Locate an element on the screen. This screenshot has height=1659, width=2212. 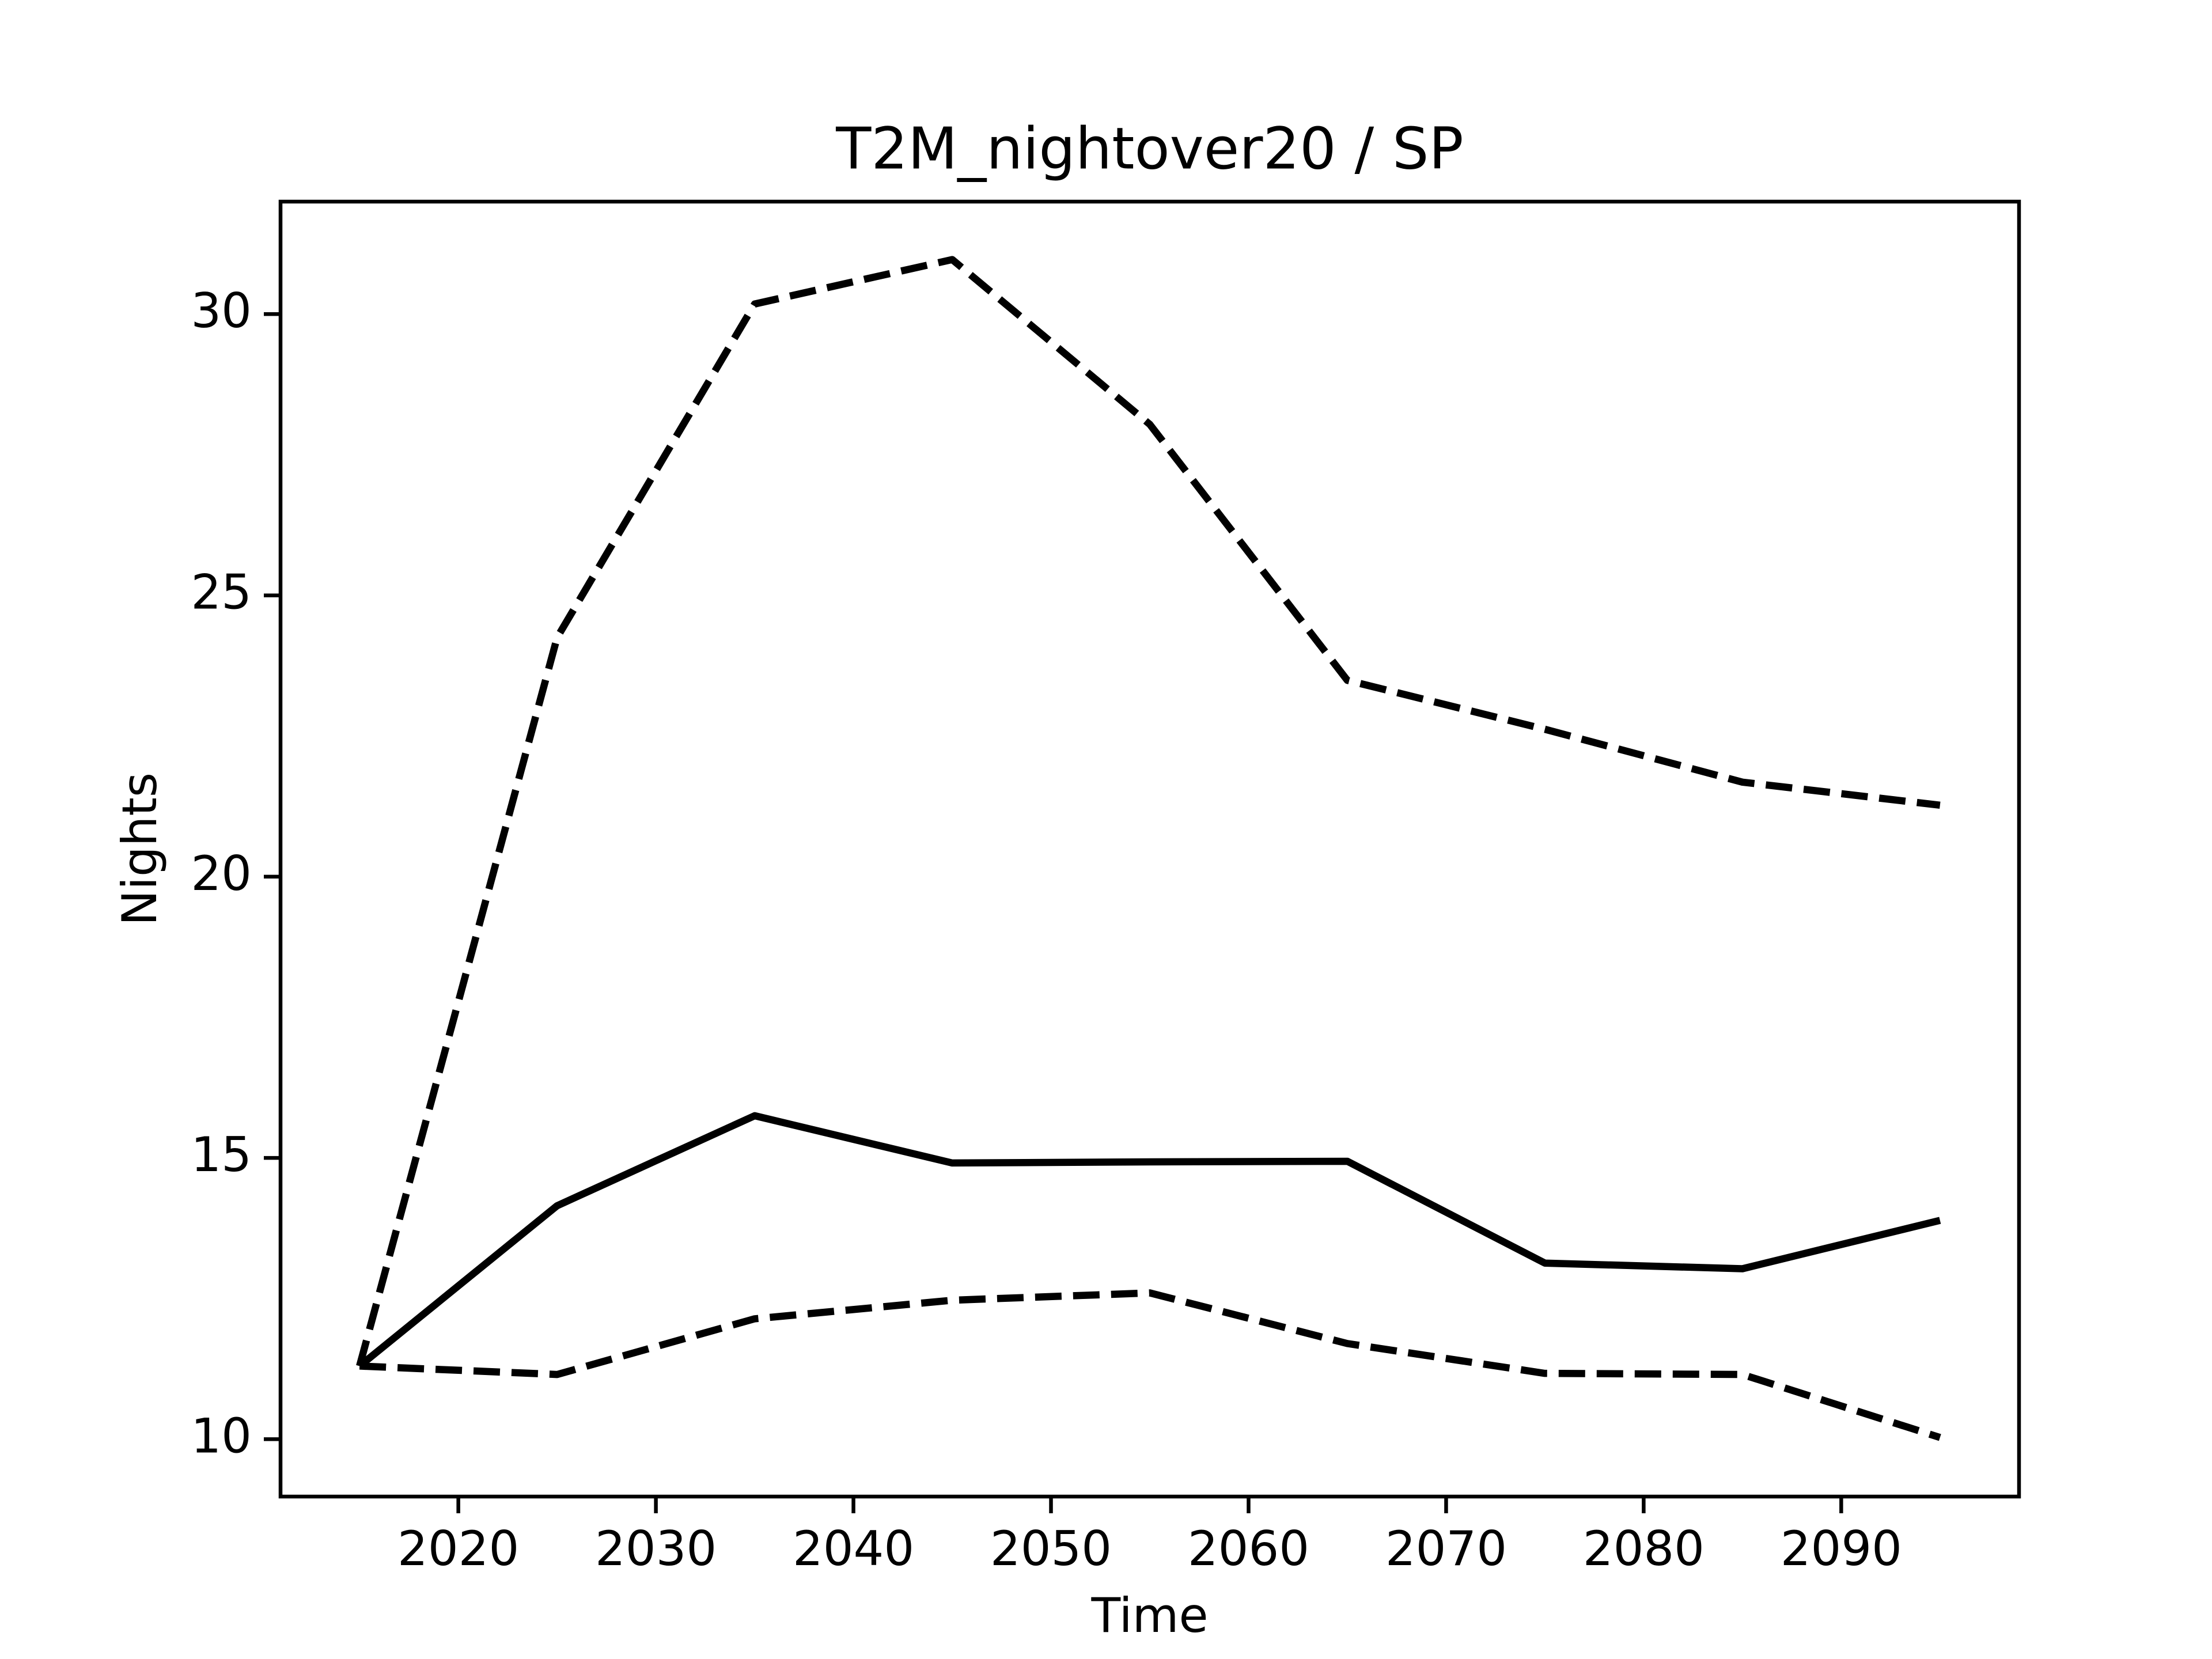
y-tick-label: 15 is located at coordinates (221, 1155).